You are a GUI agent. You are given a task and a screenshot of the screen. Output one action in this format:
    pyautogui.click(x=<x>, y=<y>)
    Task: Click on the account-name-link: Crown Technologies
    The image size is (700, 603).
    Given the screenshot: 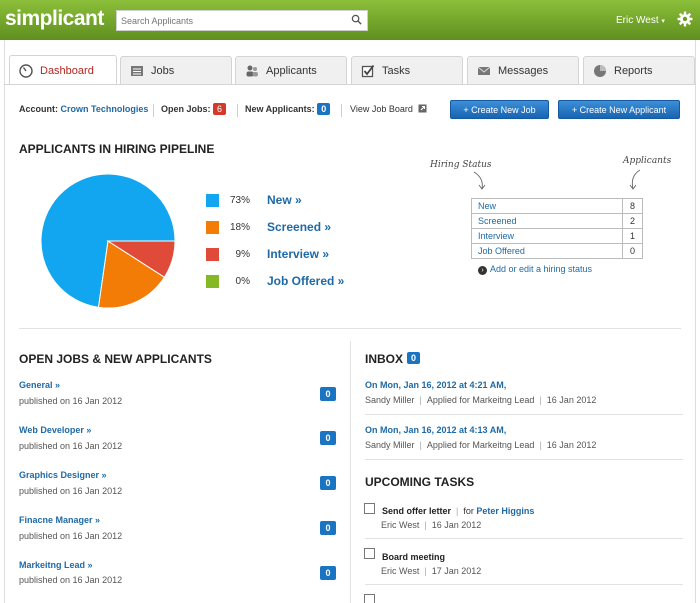 What is the action you would take?
    pyautogui.click(x=104, y=109)
    